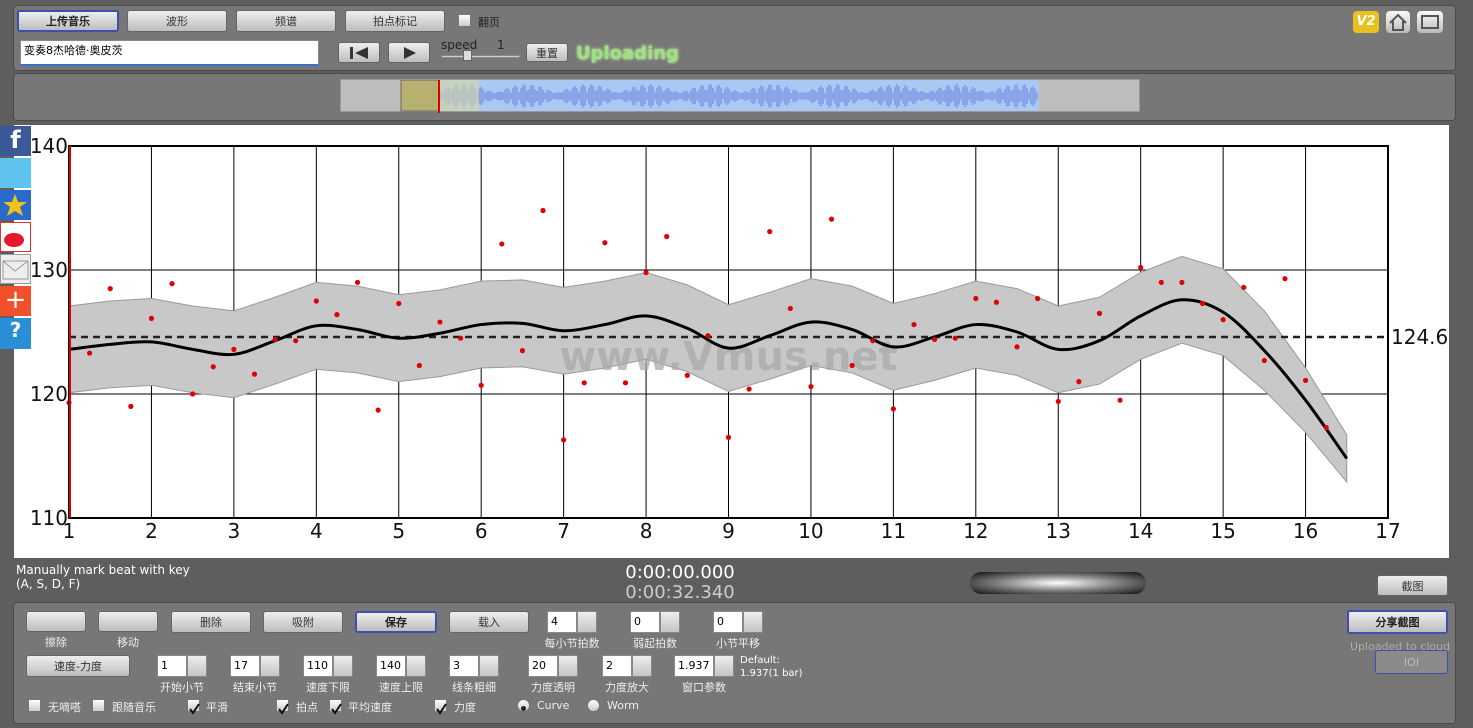 The width and height of the screenshot is (1473, 728). Describe the element at coordinates (1366, 22) in the screenshot. I see `version-badge: V2` at that location.